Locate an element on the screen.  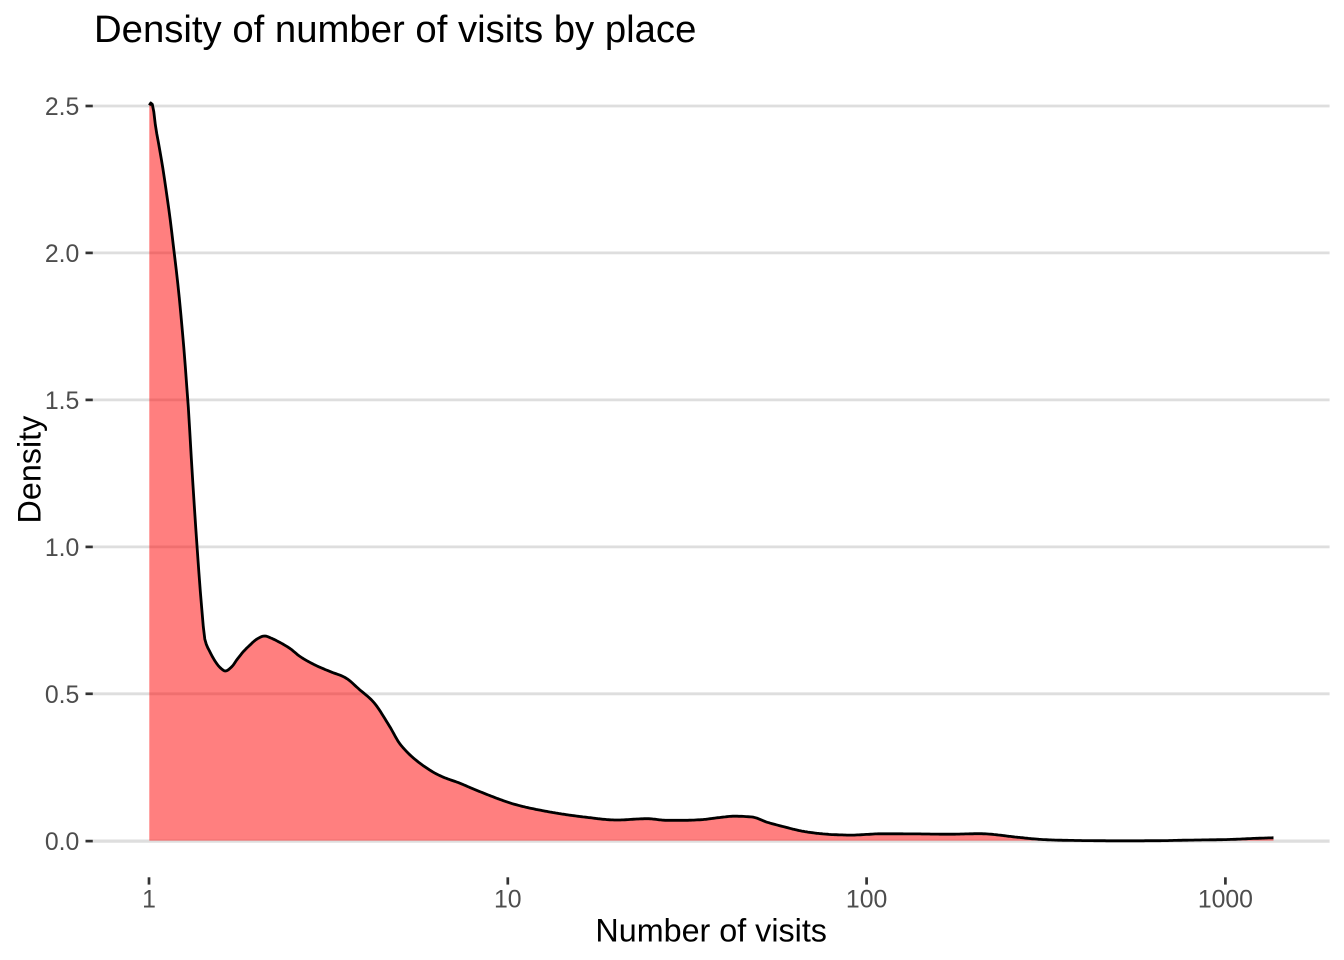
svg-text: Density is located at coordinates (30, 469).